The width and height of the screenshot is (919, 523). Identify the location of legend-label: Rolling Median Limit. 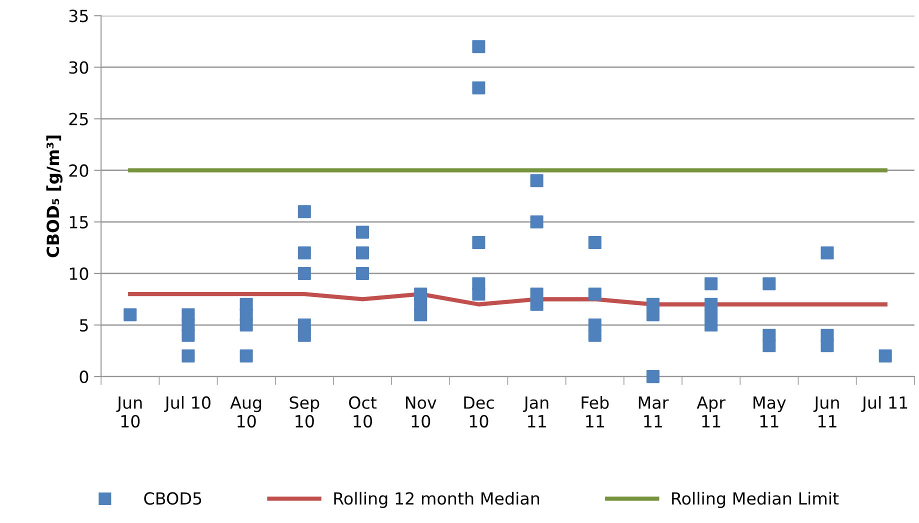
(755, 500).